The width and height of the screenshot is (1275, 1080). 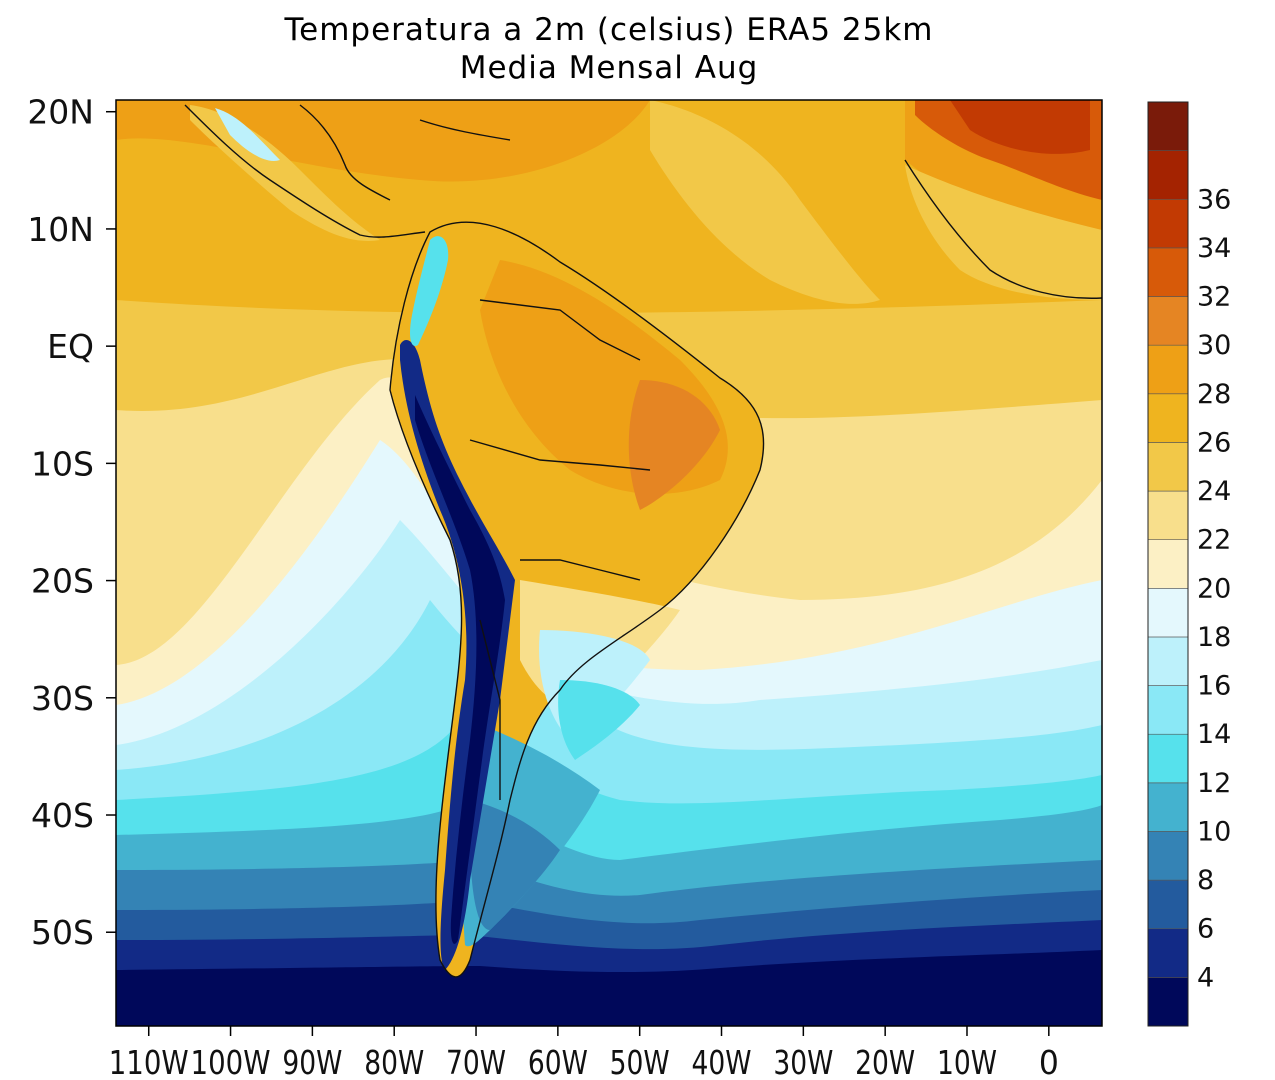 What do you see at coordinates (1214, 442) in the screenshot?
I see `colorbar-label: 26` at bounding box center [1214, 442].